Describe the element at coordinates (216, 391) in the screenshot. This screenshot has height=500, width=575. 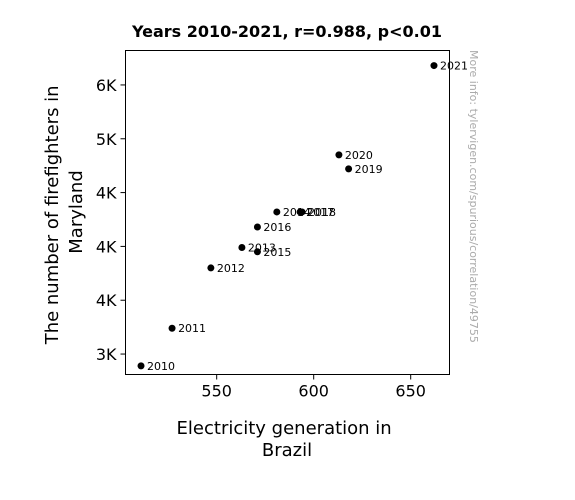
I see `x-tick-label: 550` at that location.